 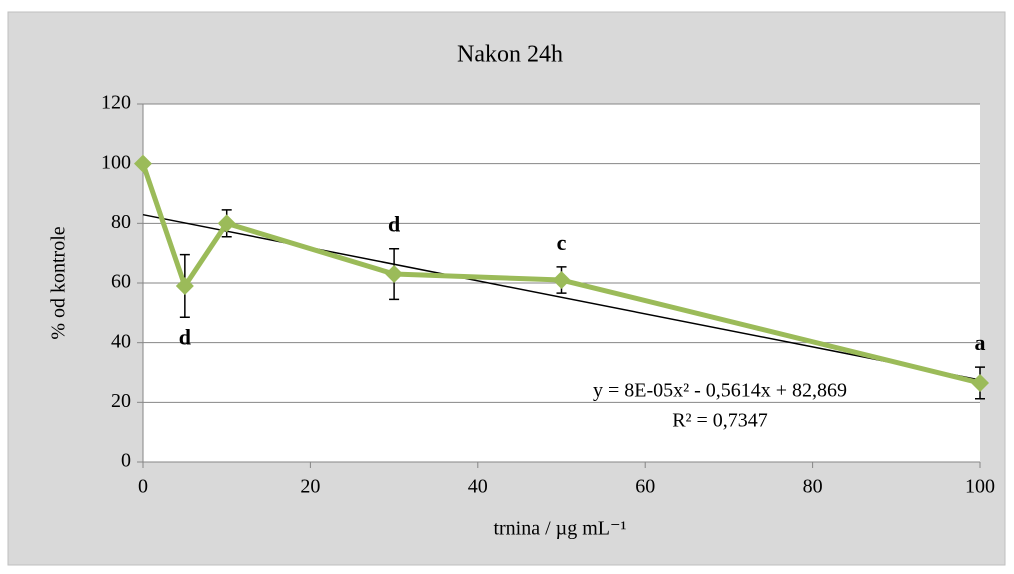 I want to click on y-tick-label: 20, so click(x=121, y=401).